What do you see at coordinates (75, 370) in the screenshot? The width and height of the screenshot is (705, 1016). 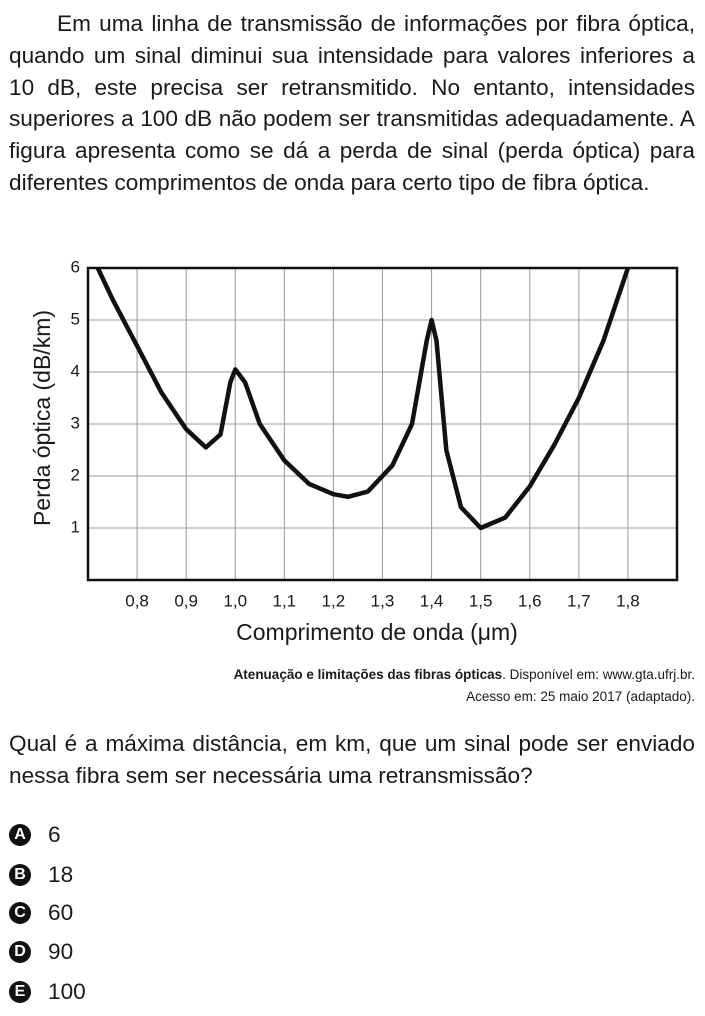 I see `y-tick-label: 4` at bounding box center [75, 370].